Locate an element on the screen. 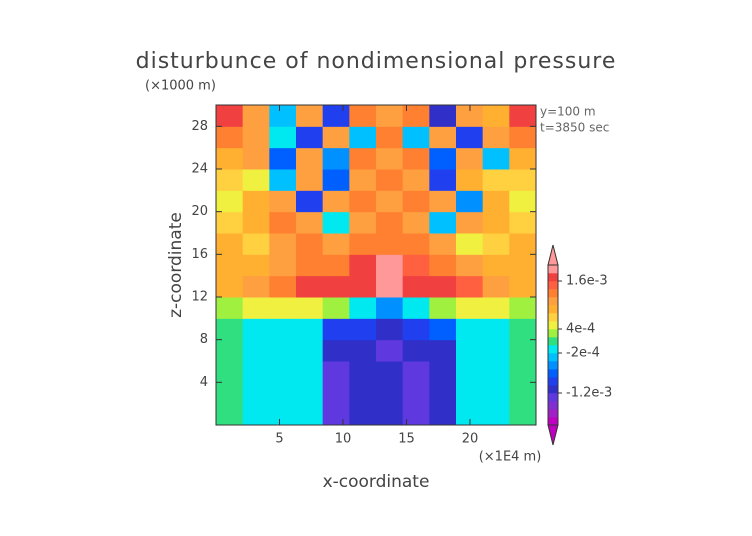 Image resolution: width=752 pixels, height=536 pixels. colorbar-frame is located at coordinates (553, 345).